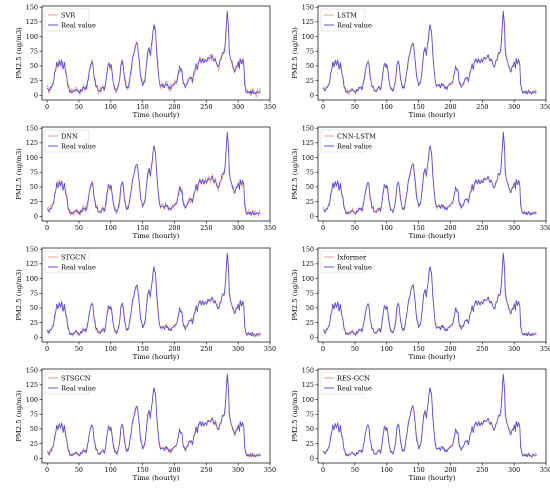  What do you see at coordinates (73, 257) in the screenshot?
I see `legend-label: STGCN` at bounding box center [73, 257].